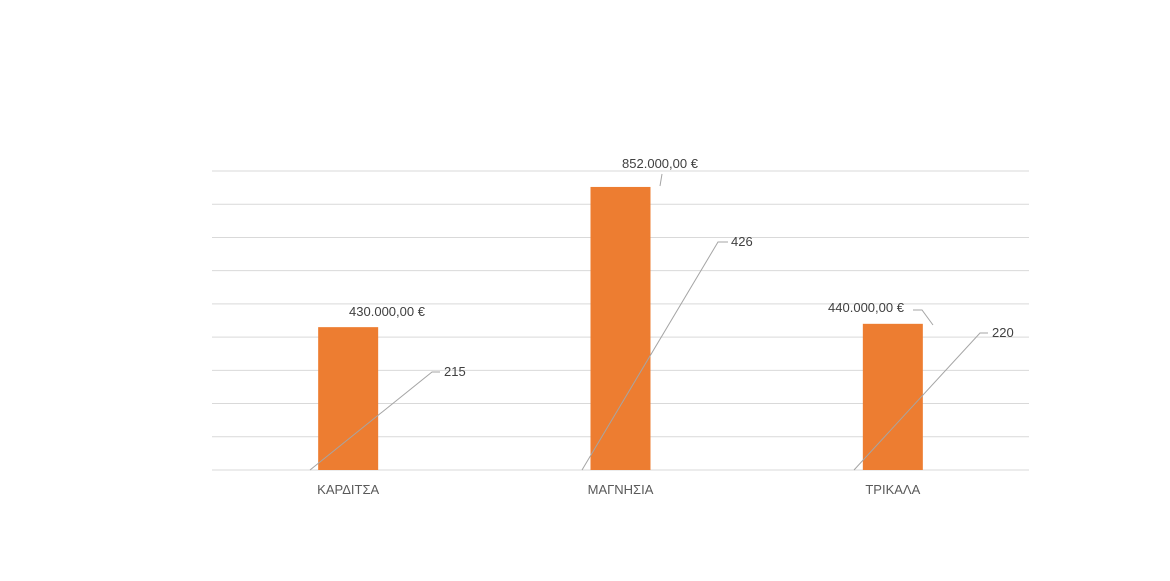  I want to click on data-label: 440.000,00 €, so click(866, 307).